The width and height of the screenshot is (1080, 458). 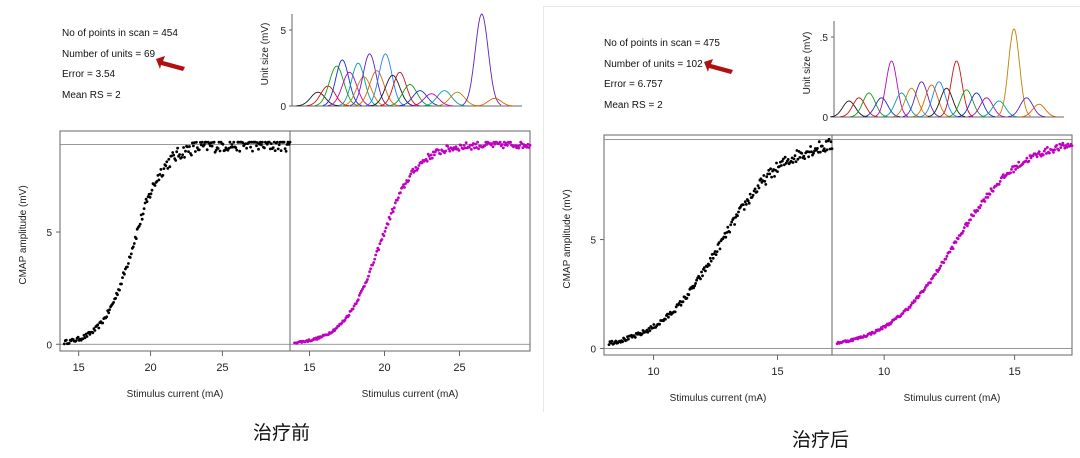 I want to click on points-in-scan: No of points in scan = 475, so click(x=662, y=43).